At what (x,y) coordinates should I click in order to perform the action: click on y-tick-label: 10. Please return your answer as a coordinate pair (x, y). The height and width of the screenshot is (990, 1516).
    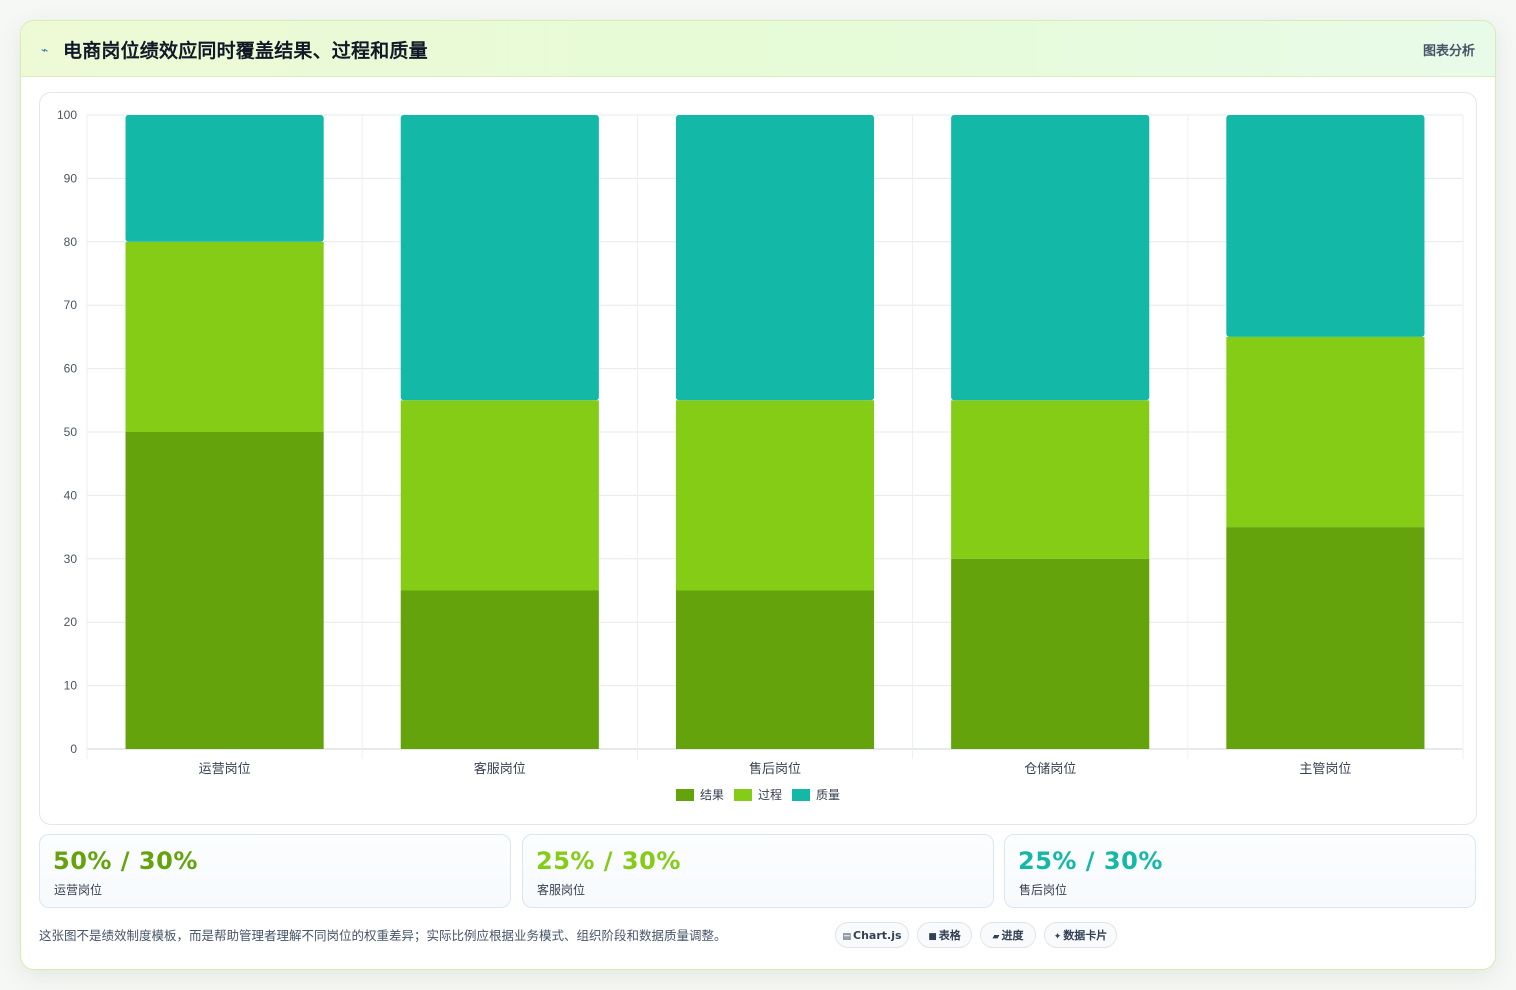
    Looking at the image, I should click on (71, 686).